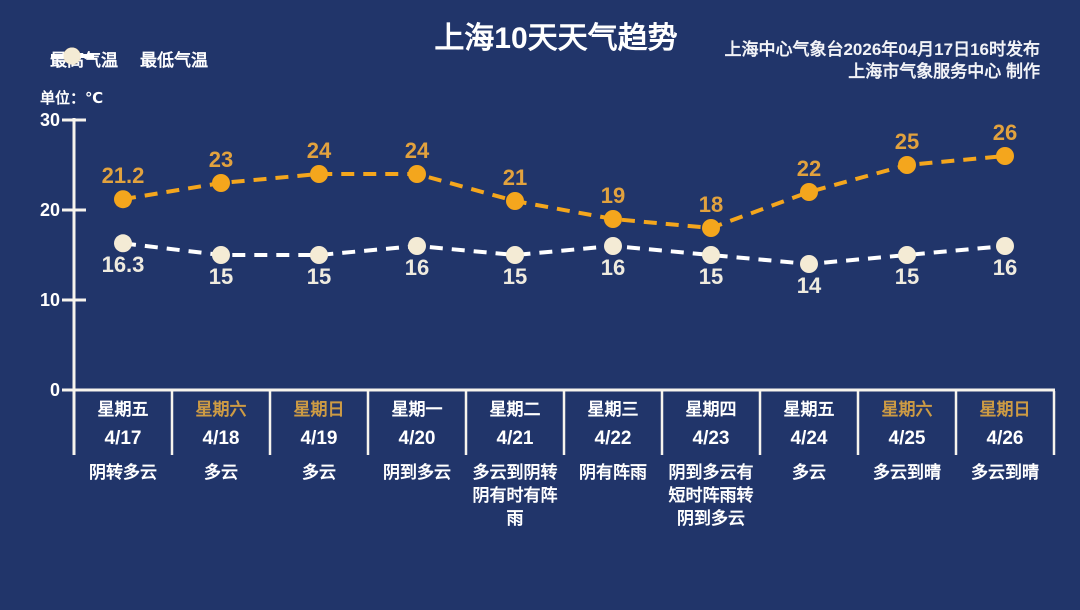 The image size is (1080, 610). Describe the element at coordinates (123, 265) in the screenshot. I see `low-temp-value-label: 16.3` at that location.